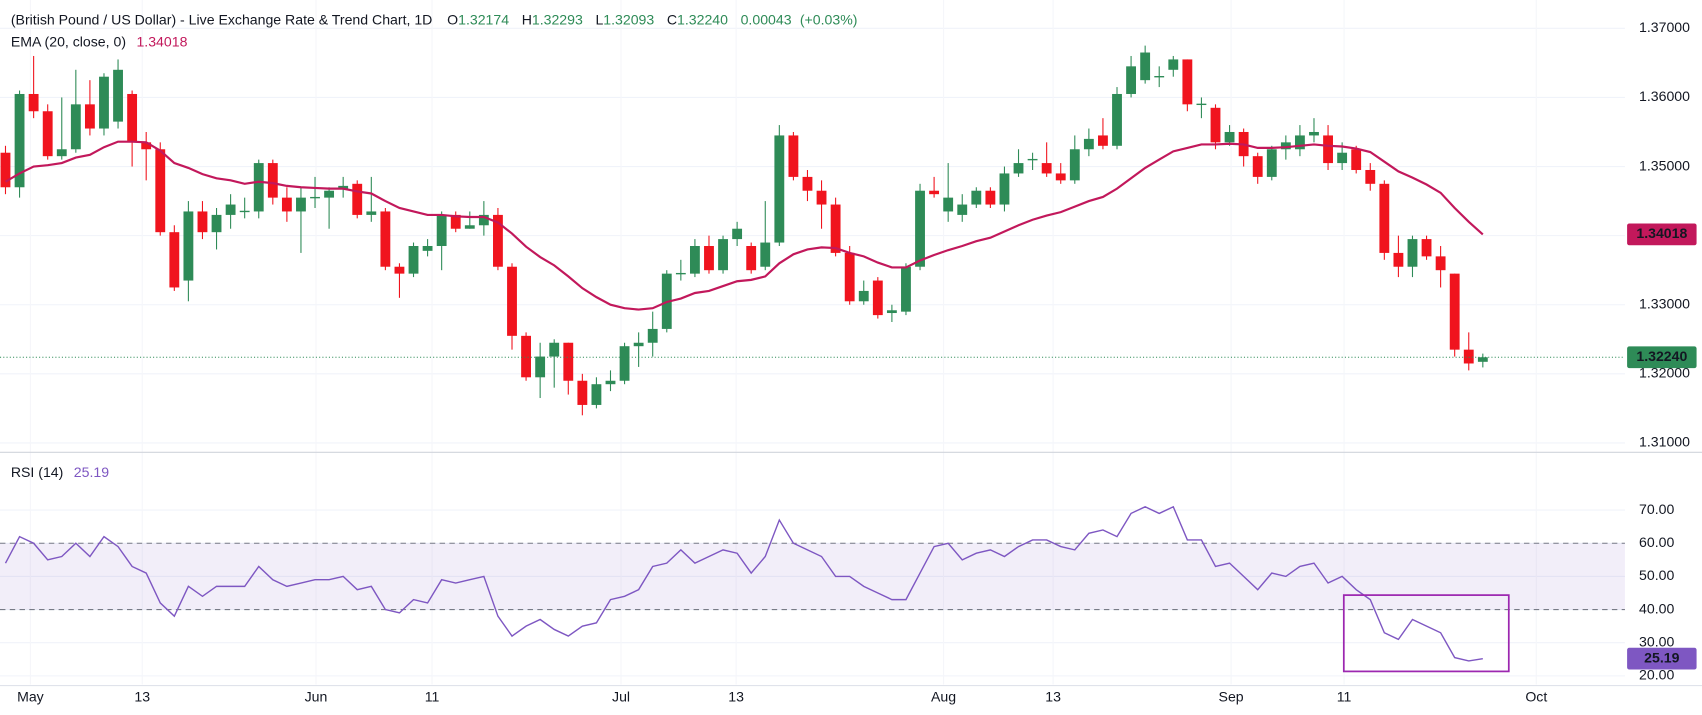 This screenshot has height=715, width=1702. I want to click on ohlc-key: H, so click(527, 19).